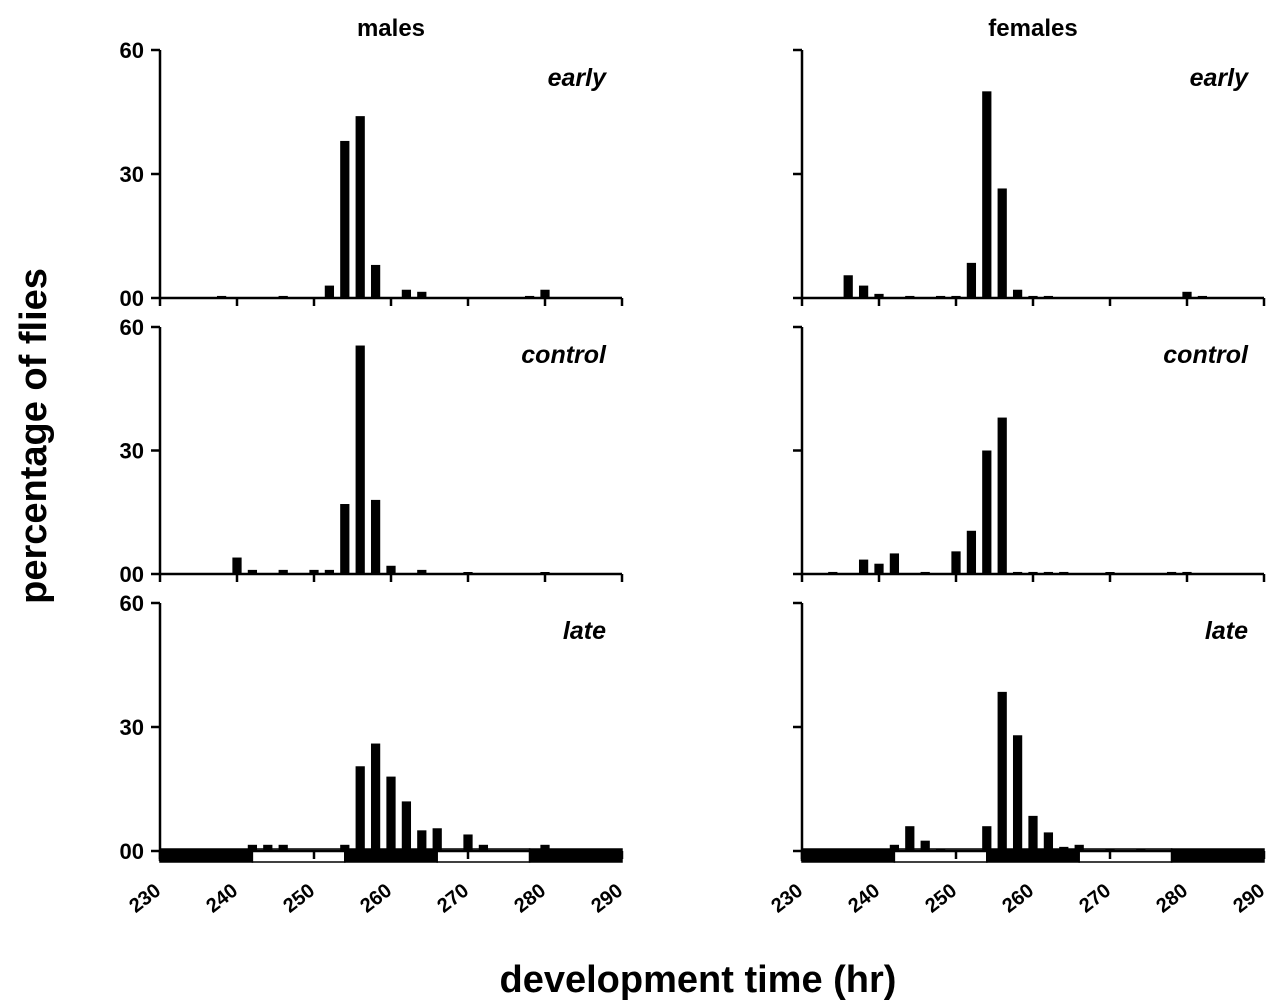 The width and height of the screenshot is (1270, 1000). I want to click on panel-males-control: 00 30 60 control, so click(372, 451).